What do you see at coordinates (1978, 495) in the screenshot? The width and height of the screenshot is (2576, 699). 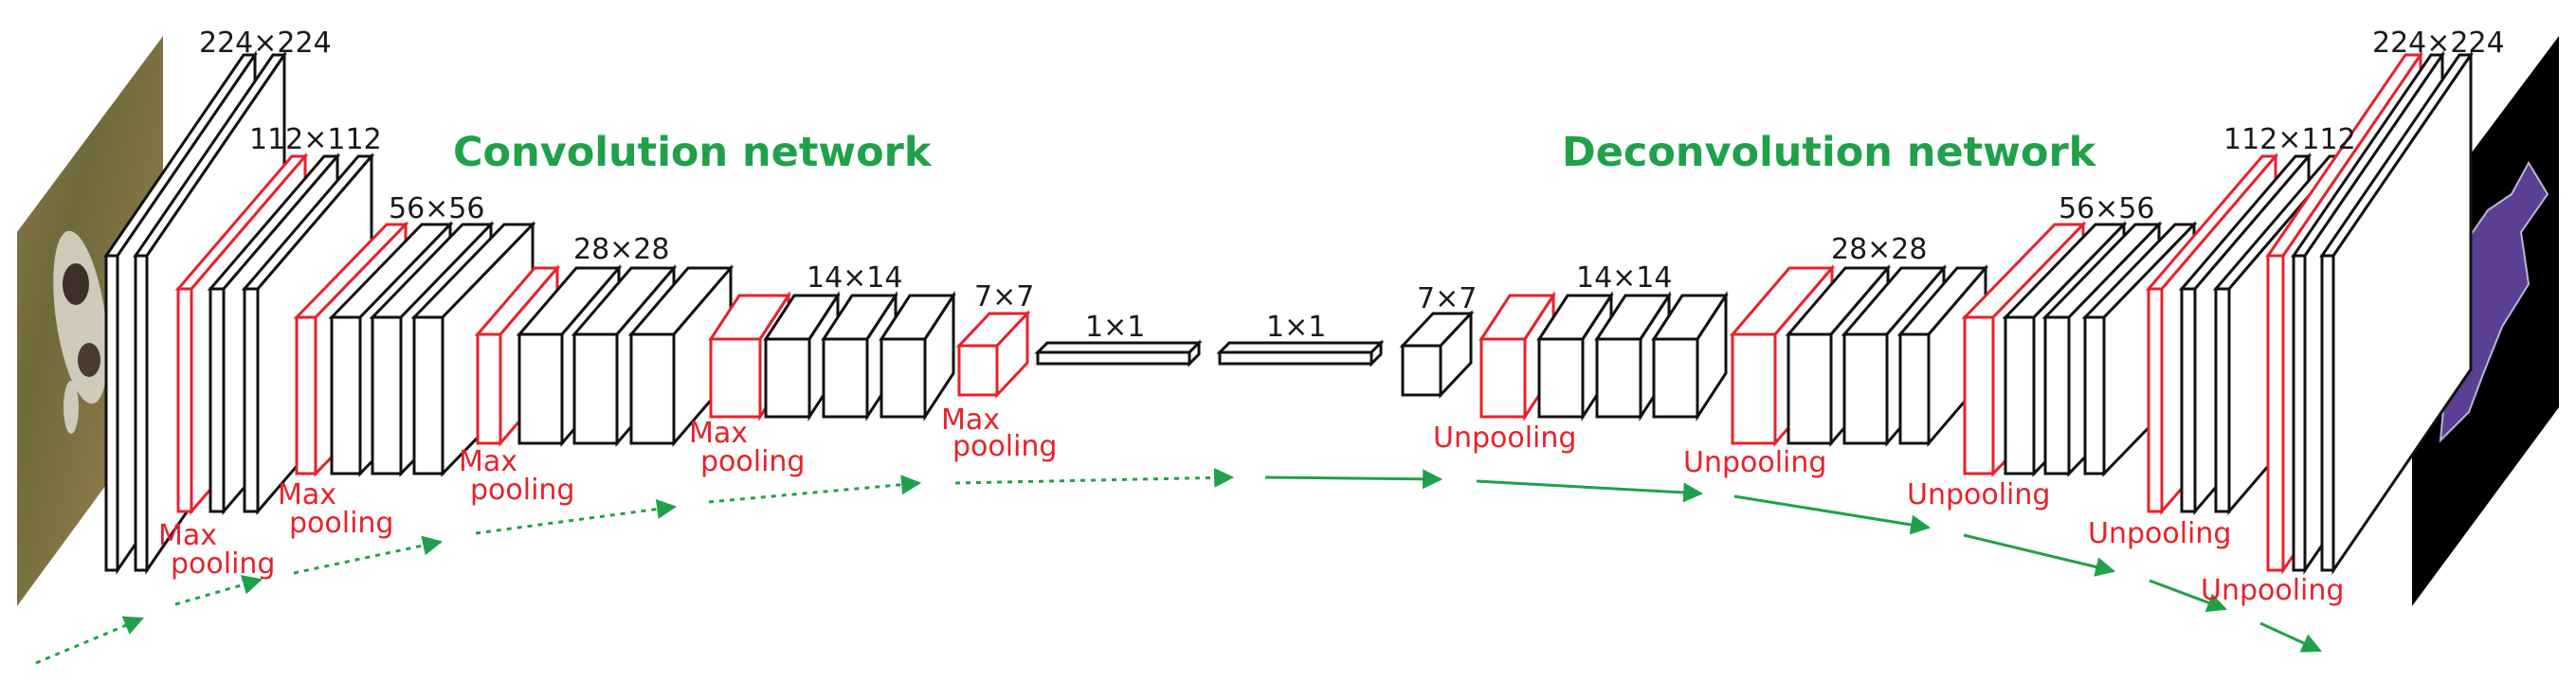 I see `unpooling-label-3: Unpooling` at bounding box center [1978, 495].